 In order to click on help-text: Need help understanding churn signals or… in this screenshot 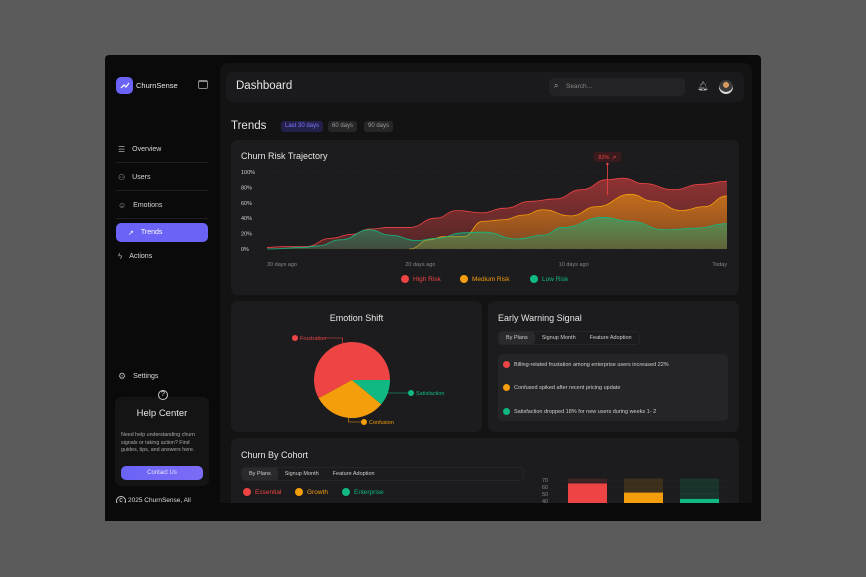, I will do `click(158, 442)`.